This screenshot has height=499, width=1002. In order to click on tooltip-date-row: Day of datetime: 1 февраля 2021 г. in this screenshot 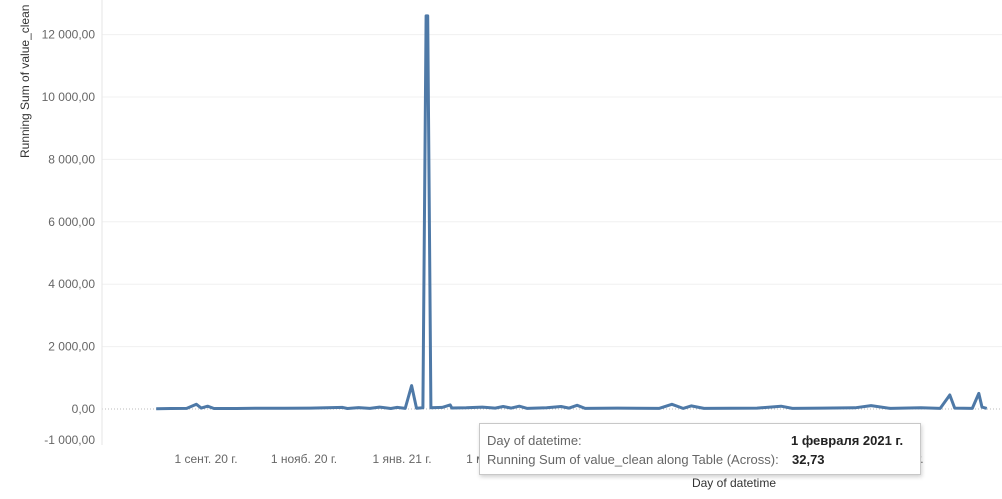, I will do `click(695, 440)`.